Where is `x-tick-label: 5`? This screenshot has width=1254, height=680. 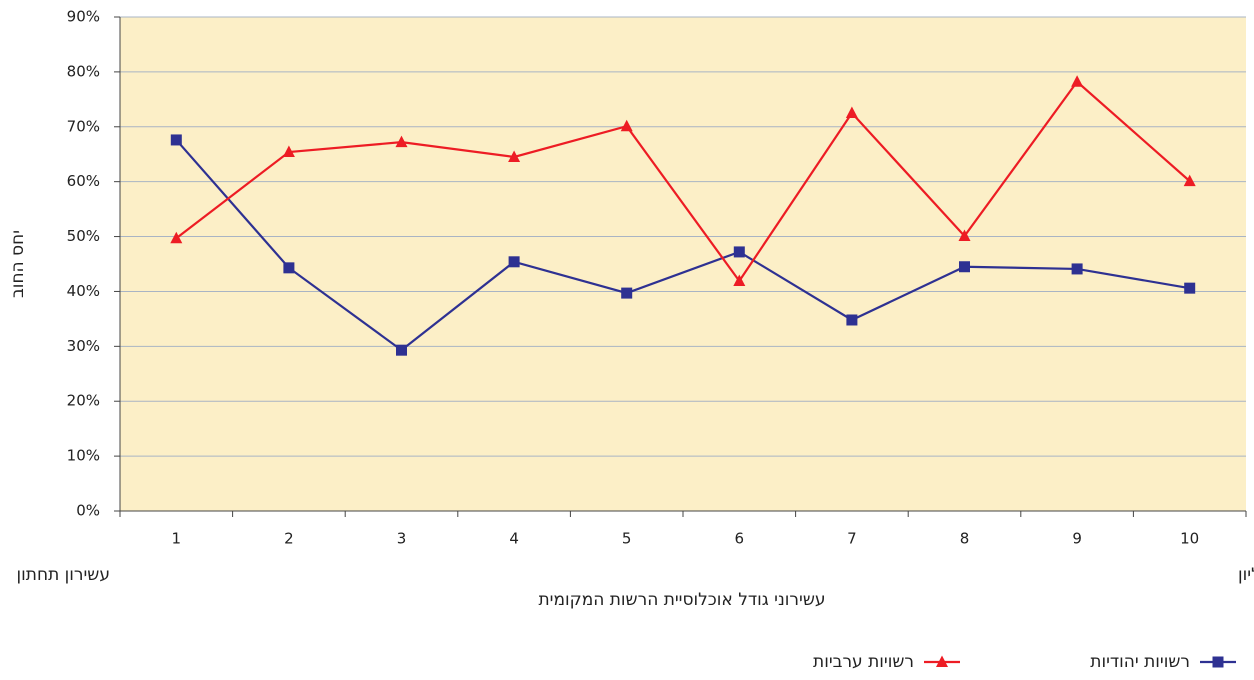 x-tick-label: 5 is located at coordinates (627, 539).